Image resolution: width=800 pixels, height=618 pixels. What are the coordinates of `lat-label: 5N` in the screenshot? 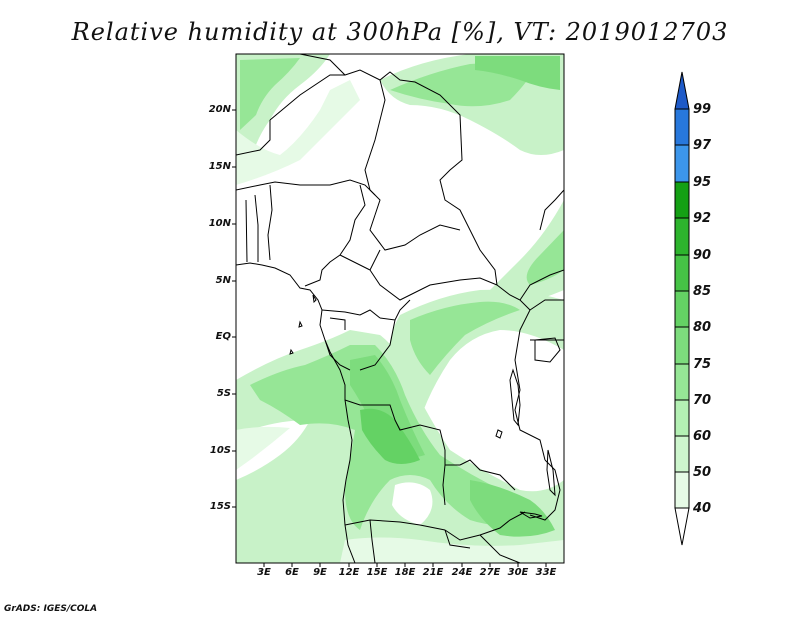 It's located at (223, 280).